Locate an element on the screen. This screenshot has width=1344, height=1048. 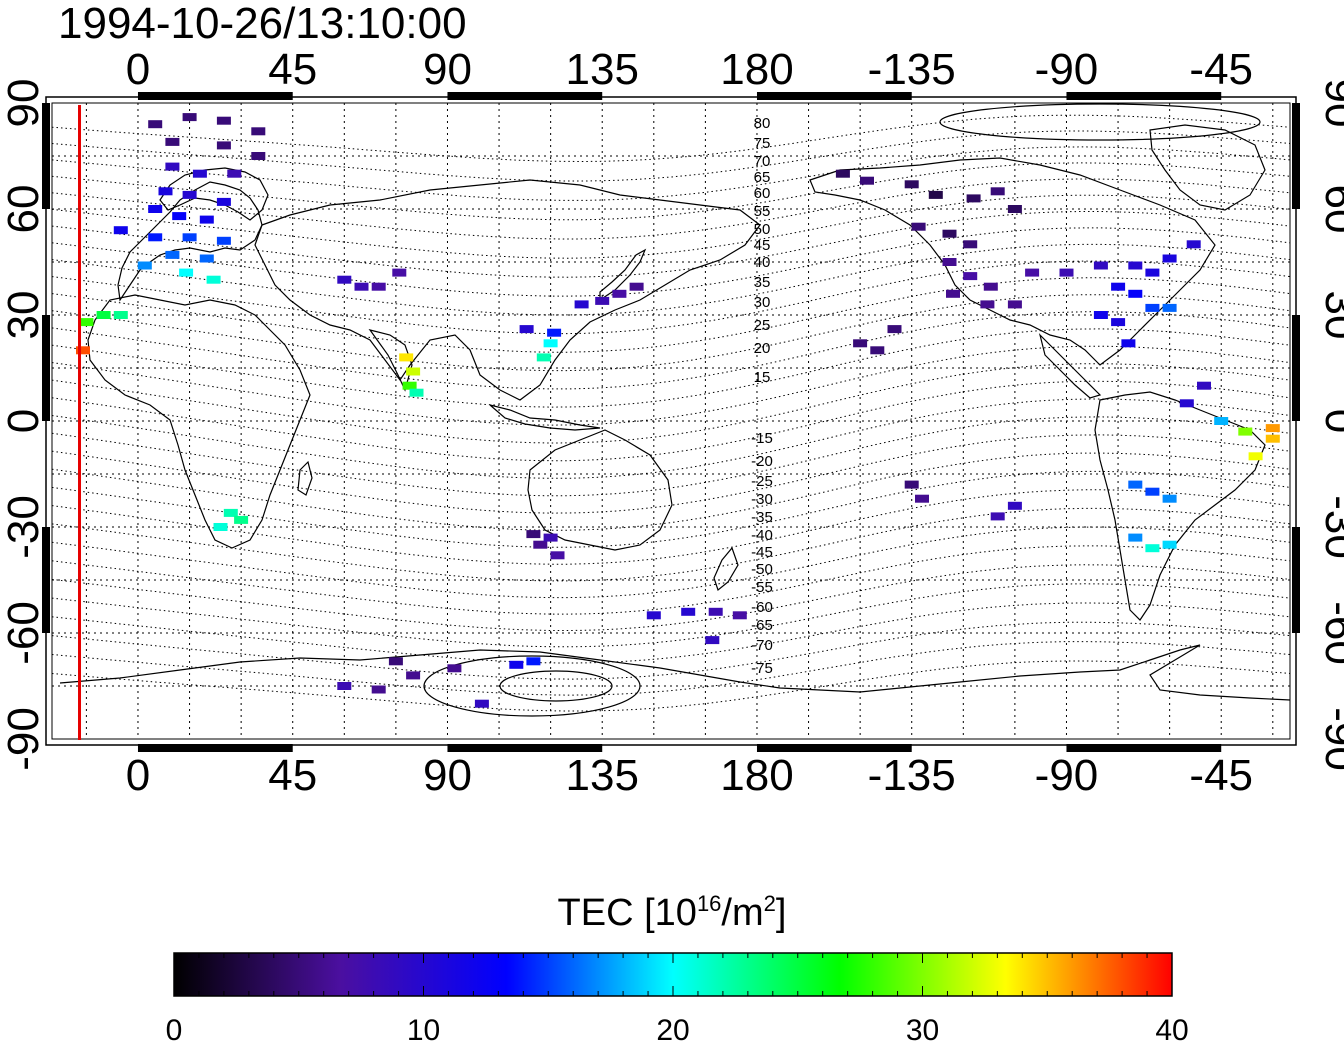
contour-label: 75 is located at coordinates (762, 143).